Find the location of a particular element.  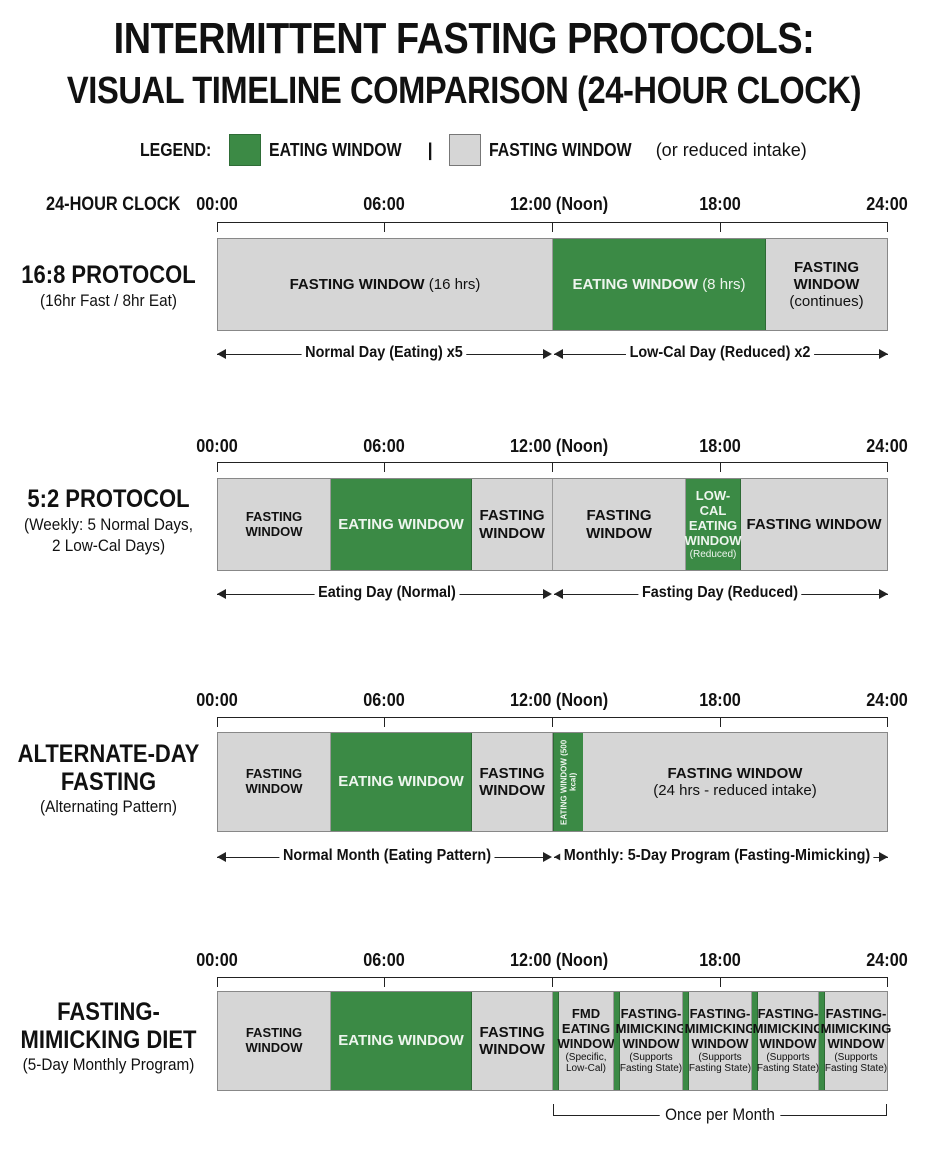

low-cal-eating-segment: LOW-CAL EATING WINDOW (Reduced) is located at coordinates (713, 524).